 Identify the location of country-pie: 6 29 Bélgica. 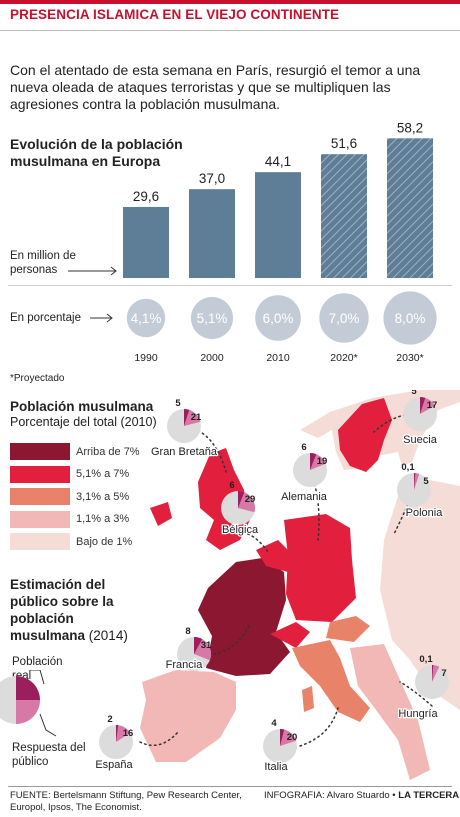
(240, 508).